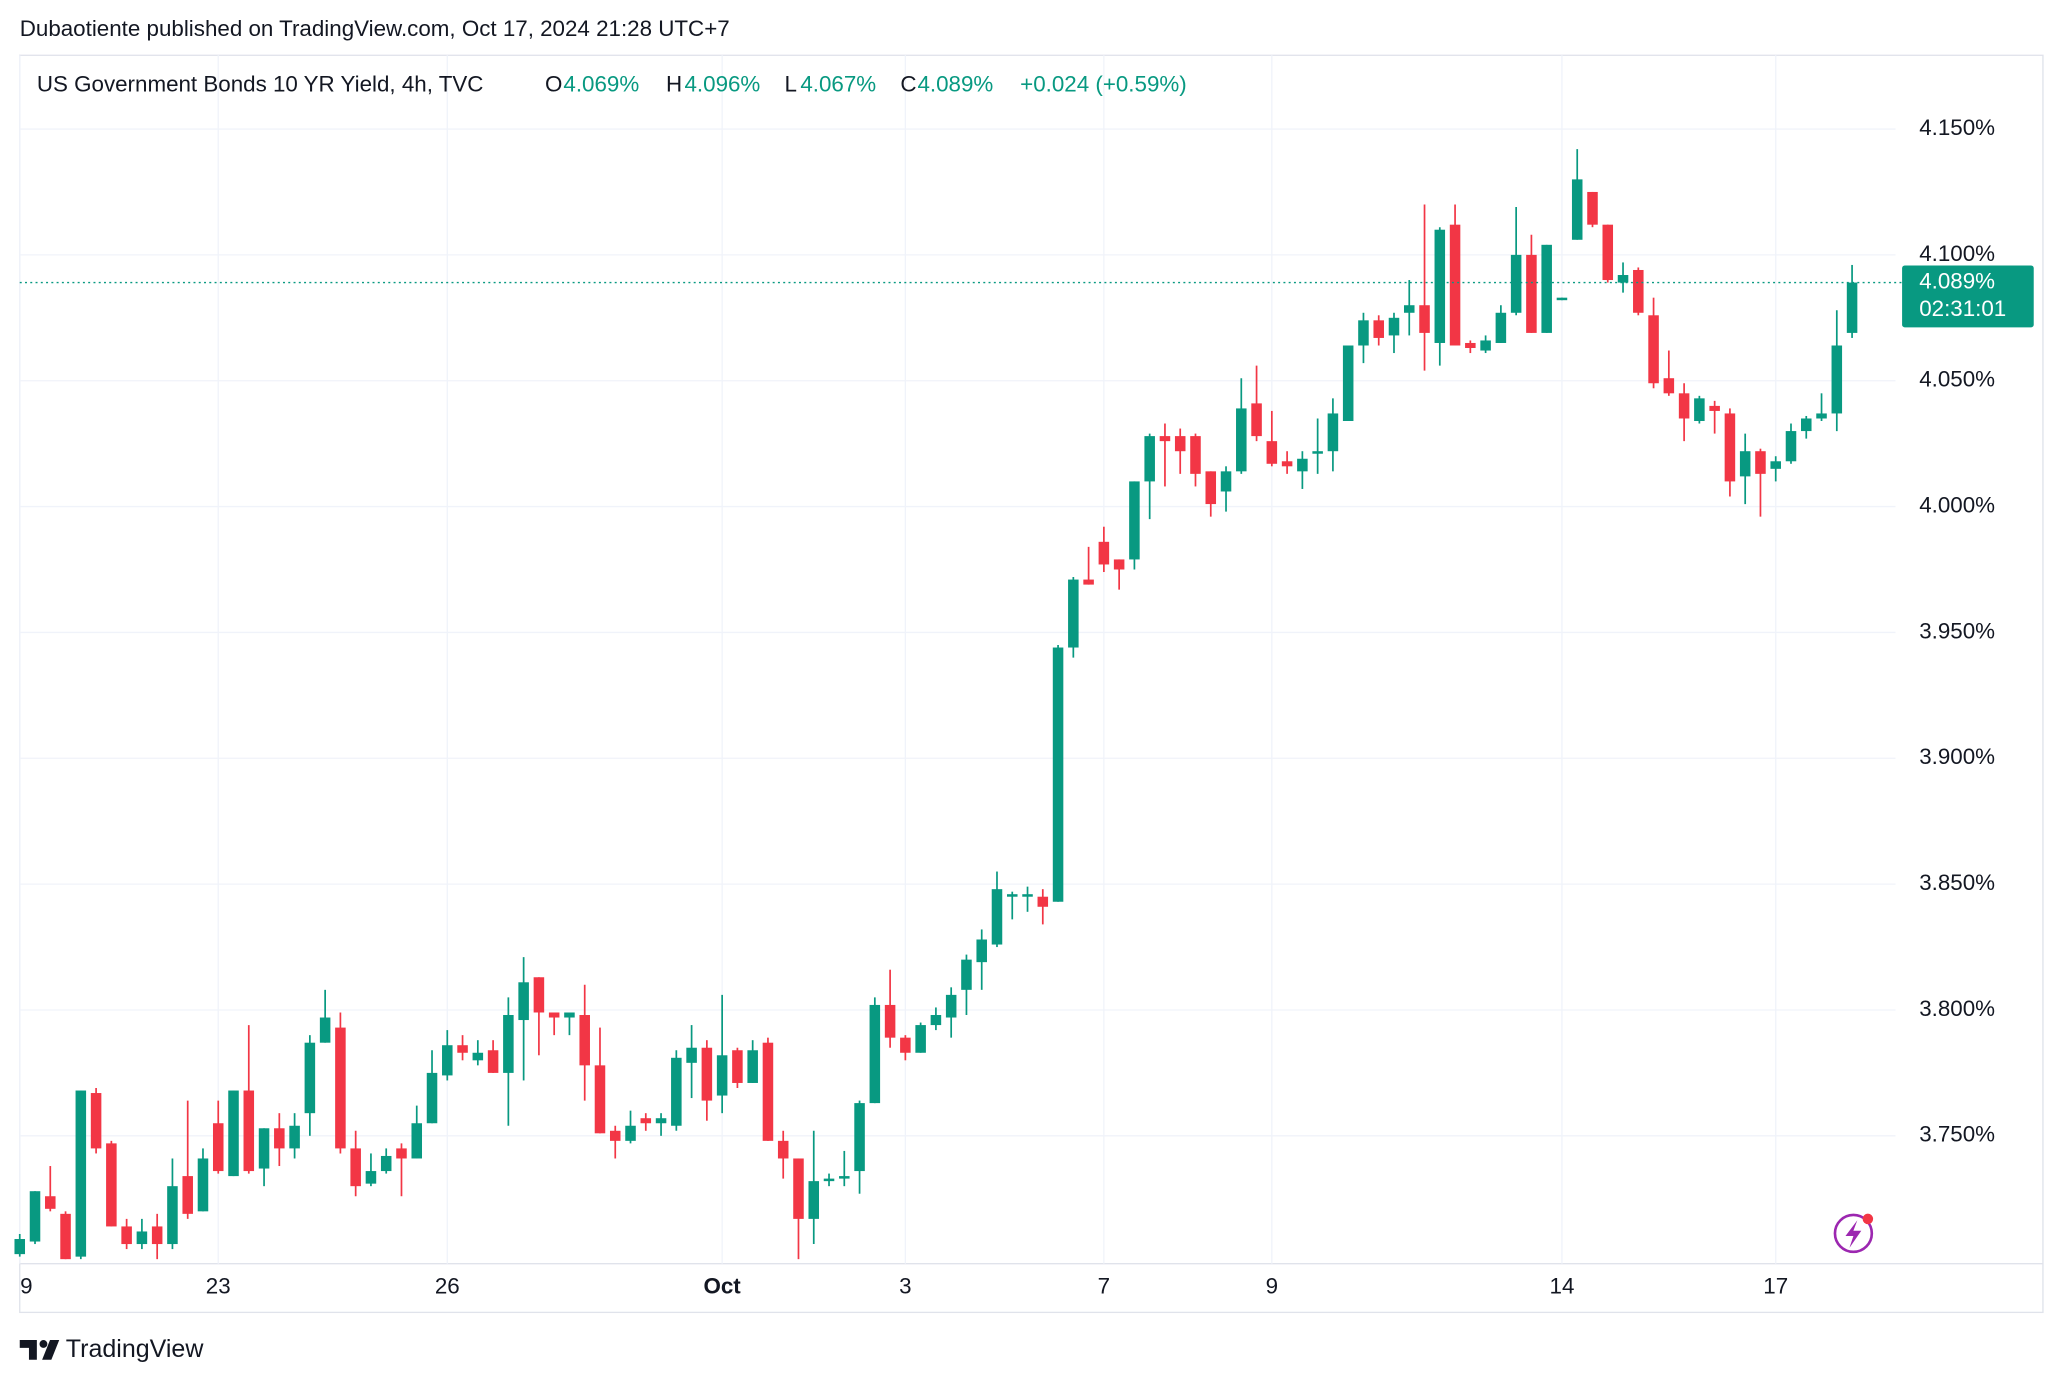 This screenshot has height=1384, width=2064. Describe the element at coordinates (908, 83) in the screenshot. I see `ohlc-key: C` at that location.